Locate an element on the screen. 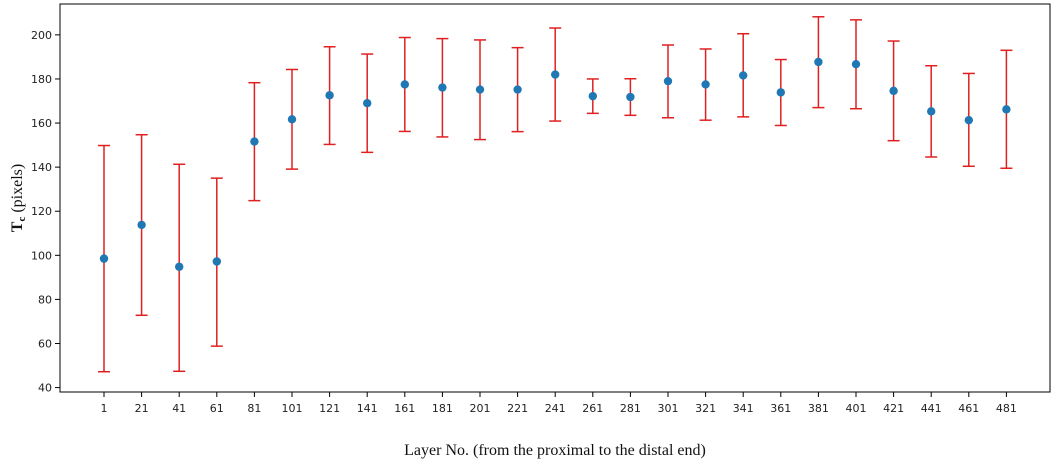 The height and width of the screenshot is (463, 1056). x-tick-label: 221 is located at coordinates (517, 408).